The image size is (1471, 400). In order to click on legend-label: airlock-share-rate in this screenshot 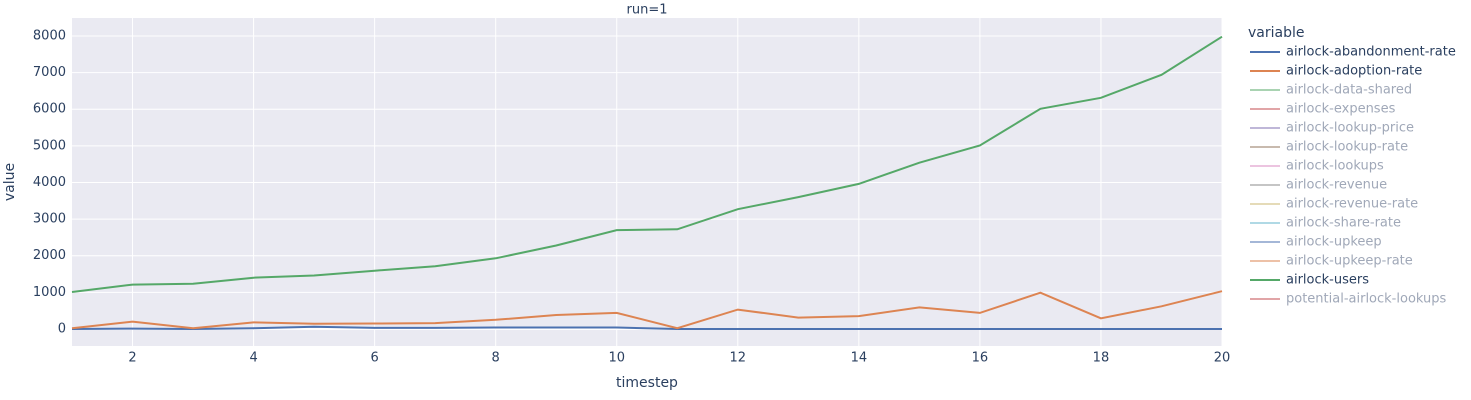, I will do `click(1343, 223)`.